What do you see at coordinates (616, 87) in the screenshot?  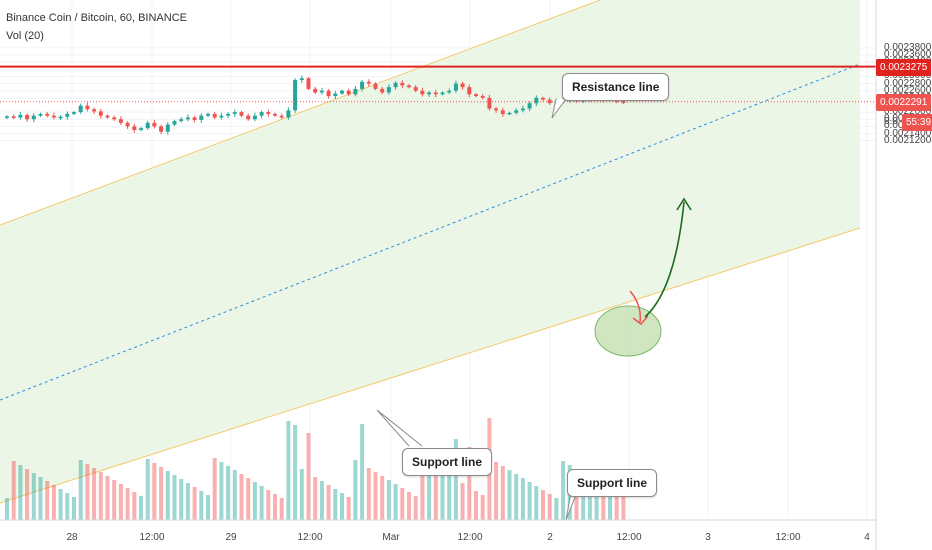 I see `resistance-callout: Resistance line` at bounding box center [616, 87].